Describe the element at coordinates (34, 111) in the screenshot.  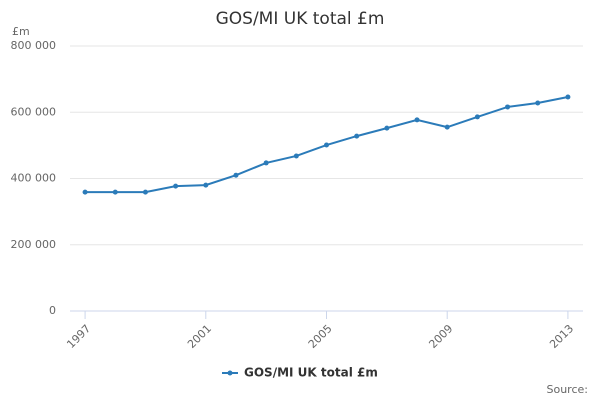
I see `y-tick-label: 600 000` at that location.